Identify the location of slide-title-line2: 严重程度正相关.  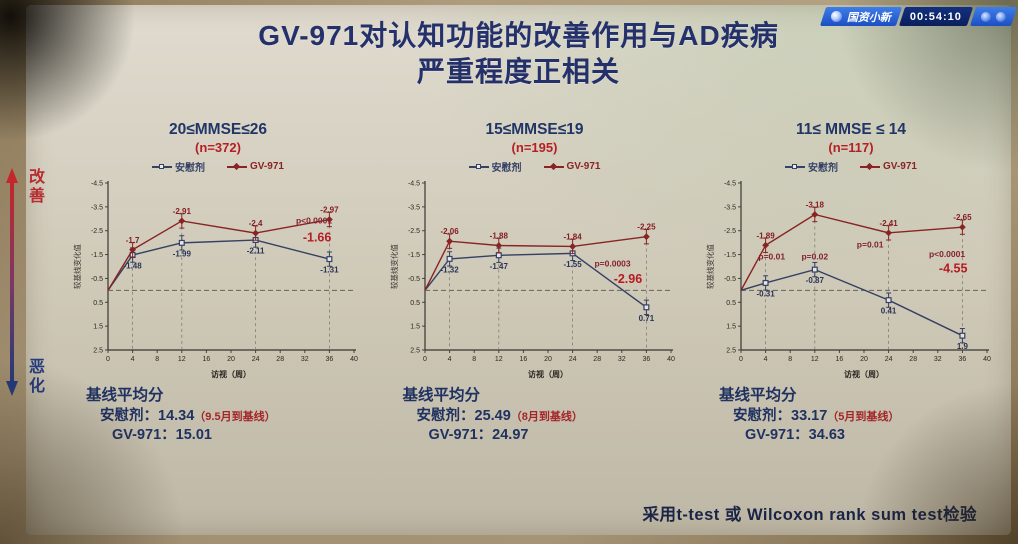
(518, 71).